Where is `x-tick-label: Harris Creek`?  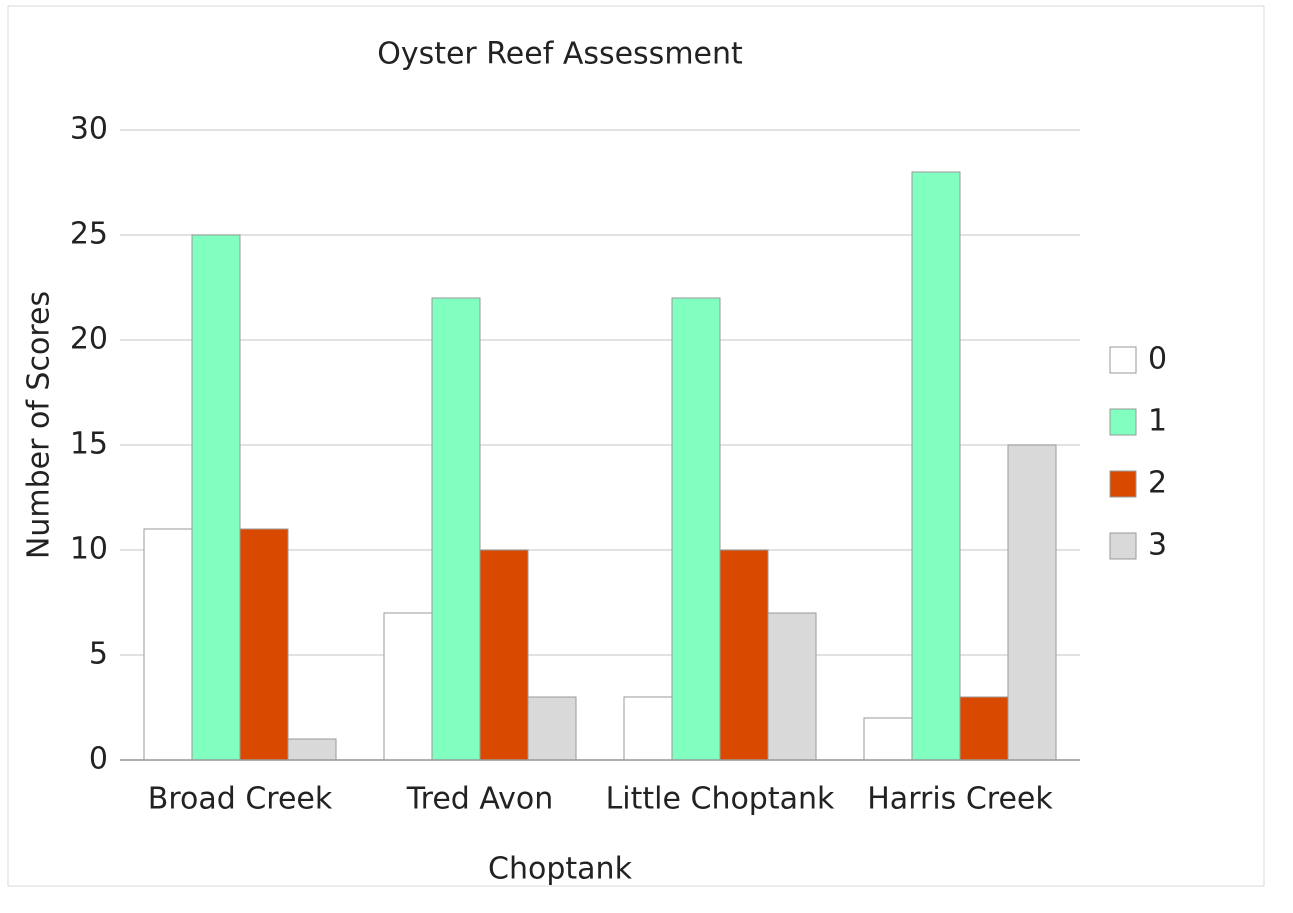
x-tick-label: Harris Creek is located at coordinates (960, 799).